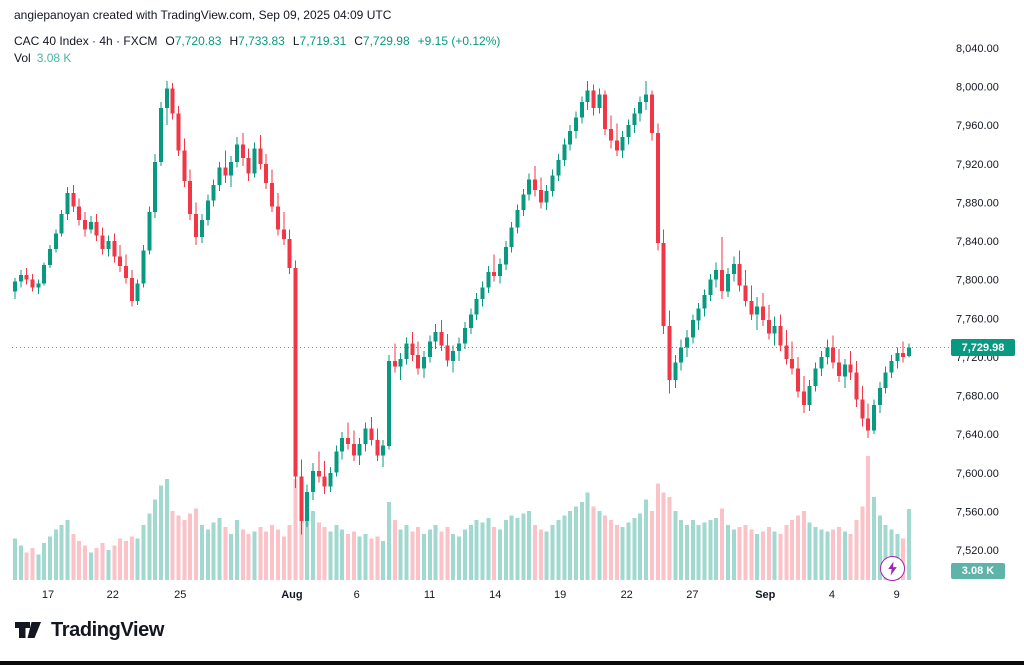 This screenshot has height=665, width=1024. What do you see at coordinates (86, 41) in the screenshot?
I see `symbol-title: CAC 40 Index · 4h · FXCM` at bounding box center [86, 41].